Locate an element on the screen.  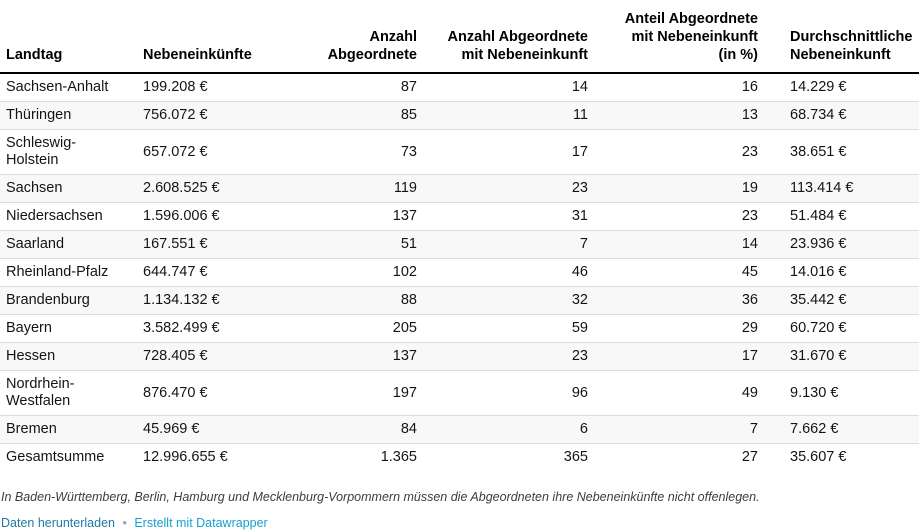
table-cell: 876.470 € is located at coordinates (175, 392).